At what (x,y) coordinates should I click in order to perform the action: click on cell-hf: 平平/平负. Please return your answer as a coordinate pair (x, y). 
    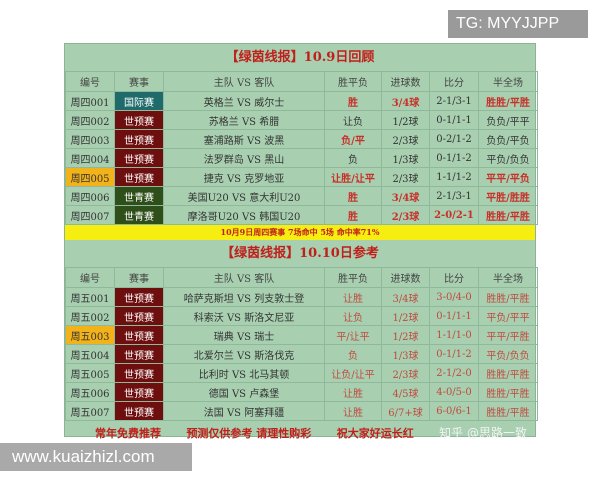
    Looking at the image, I should click on (508, 177).